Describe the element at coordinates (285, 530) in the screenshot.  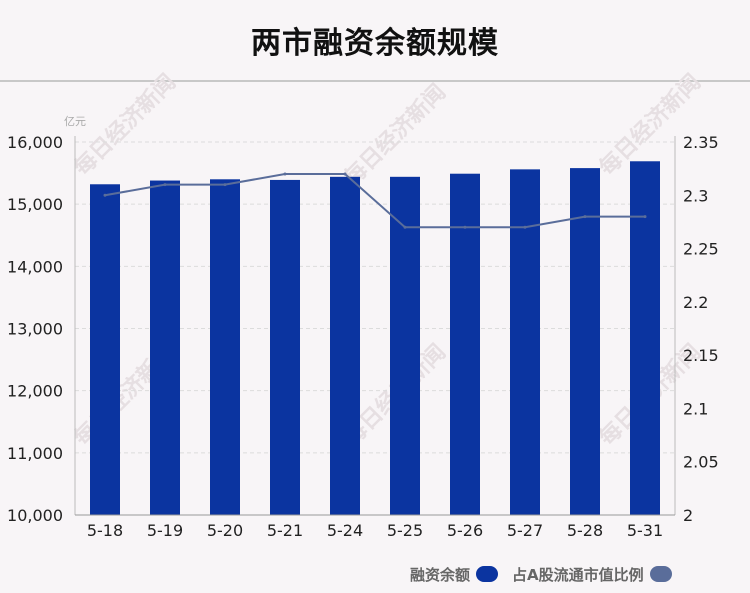
I see `x-tick-label: 5-21` at that location.